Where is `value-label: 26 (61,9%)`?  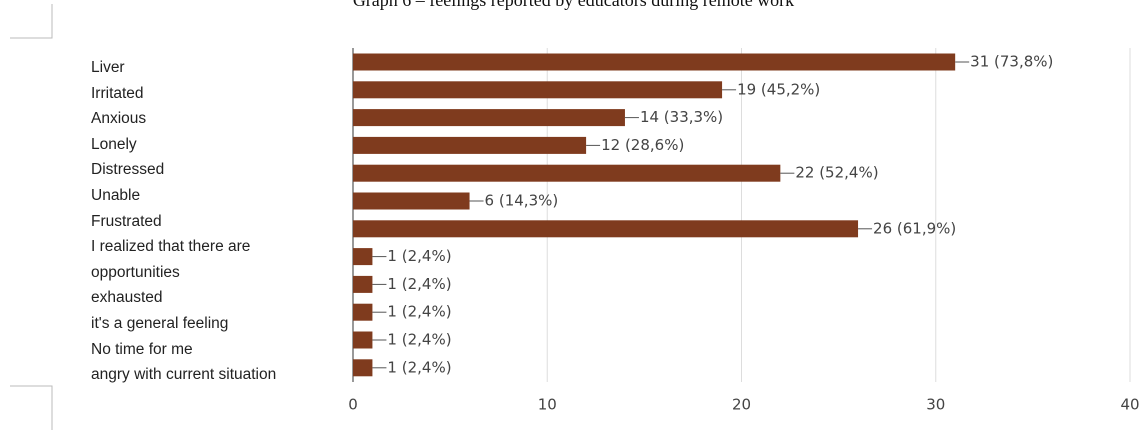 value-label: 26 (61,9%) is located at coordinates (914, 228).